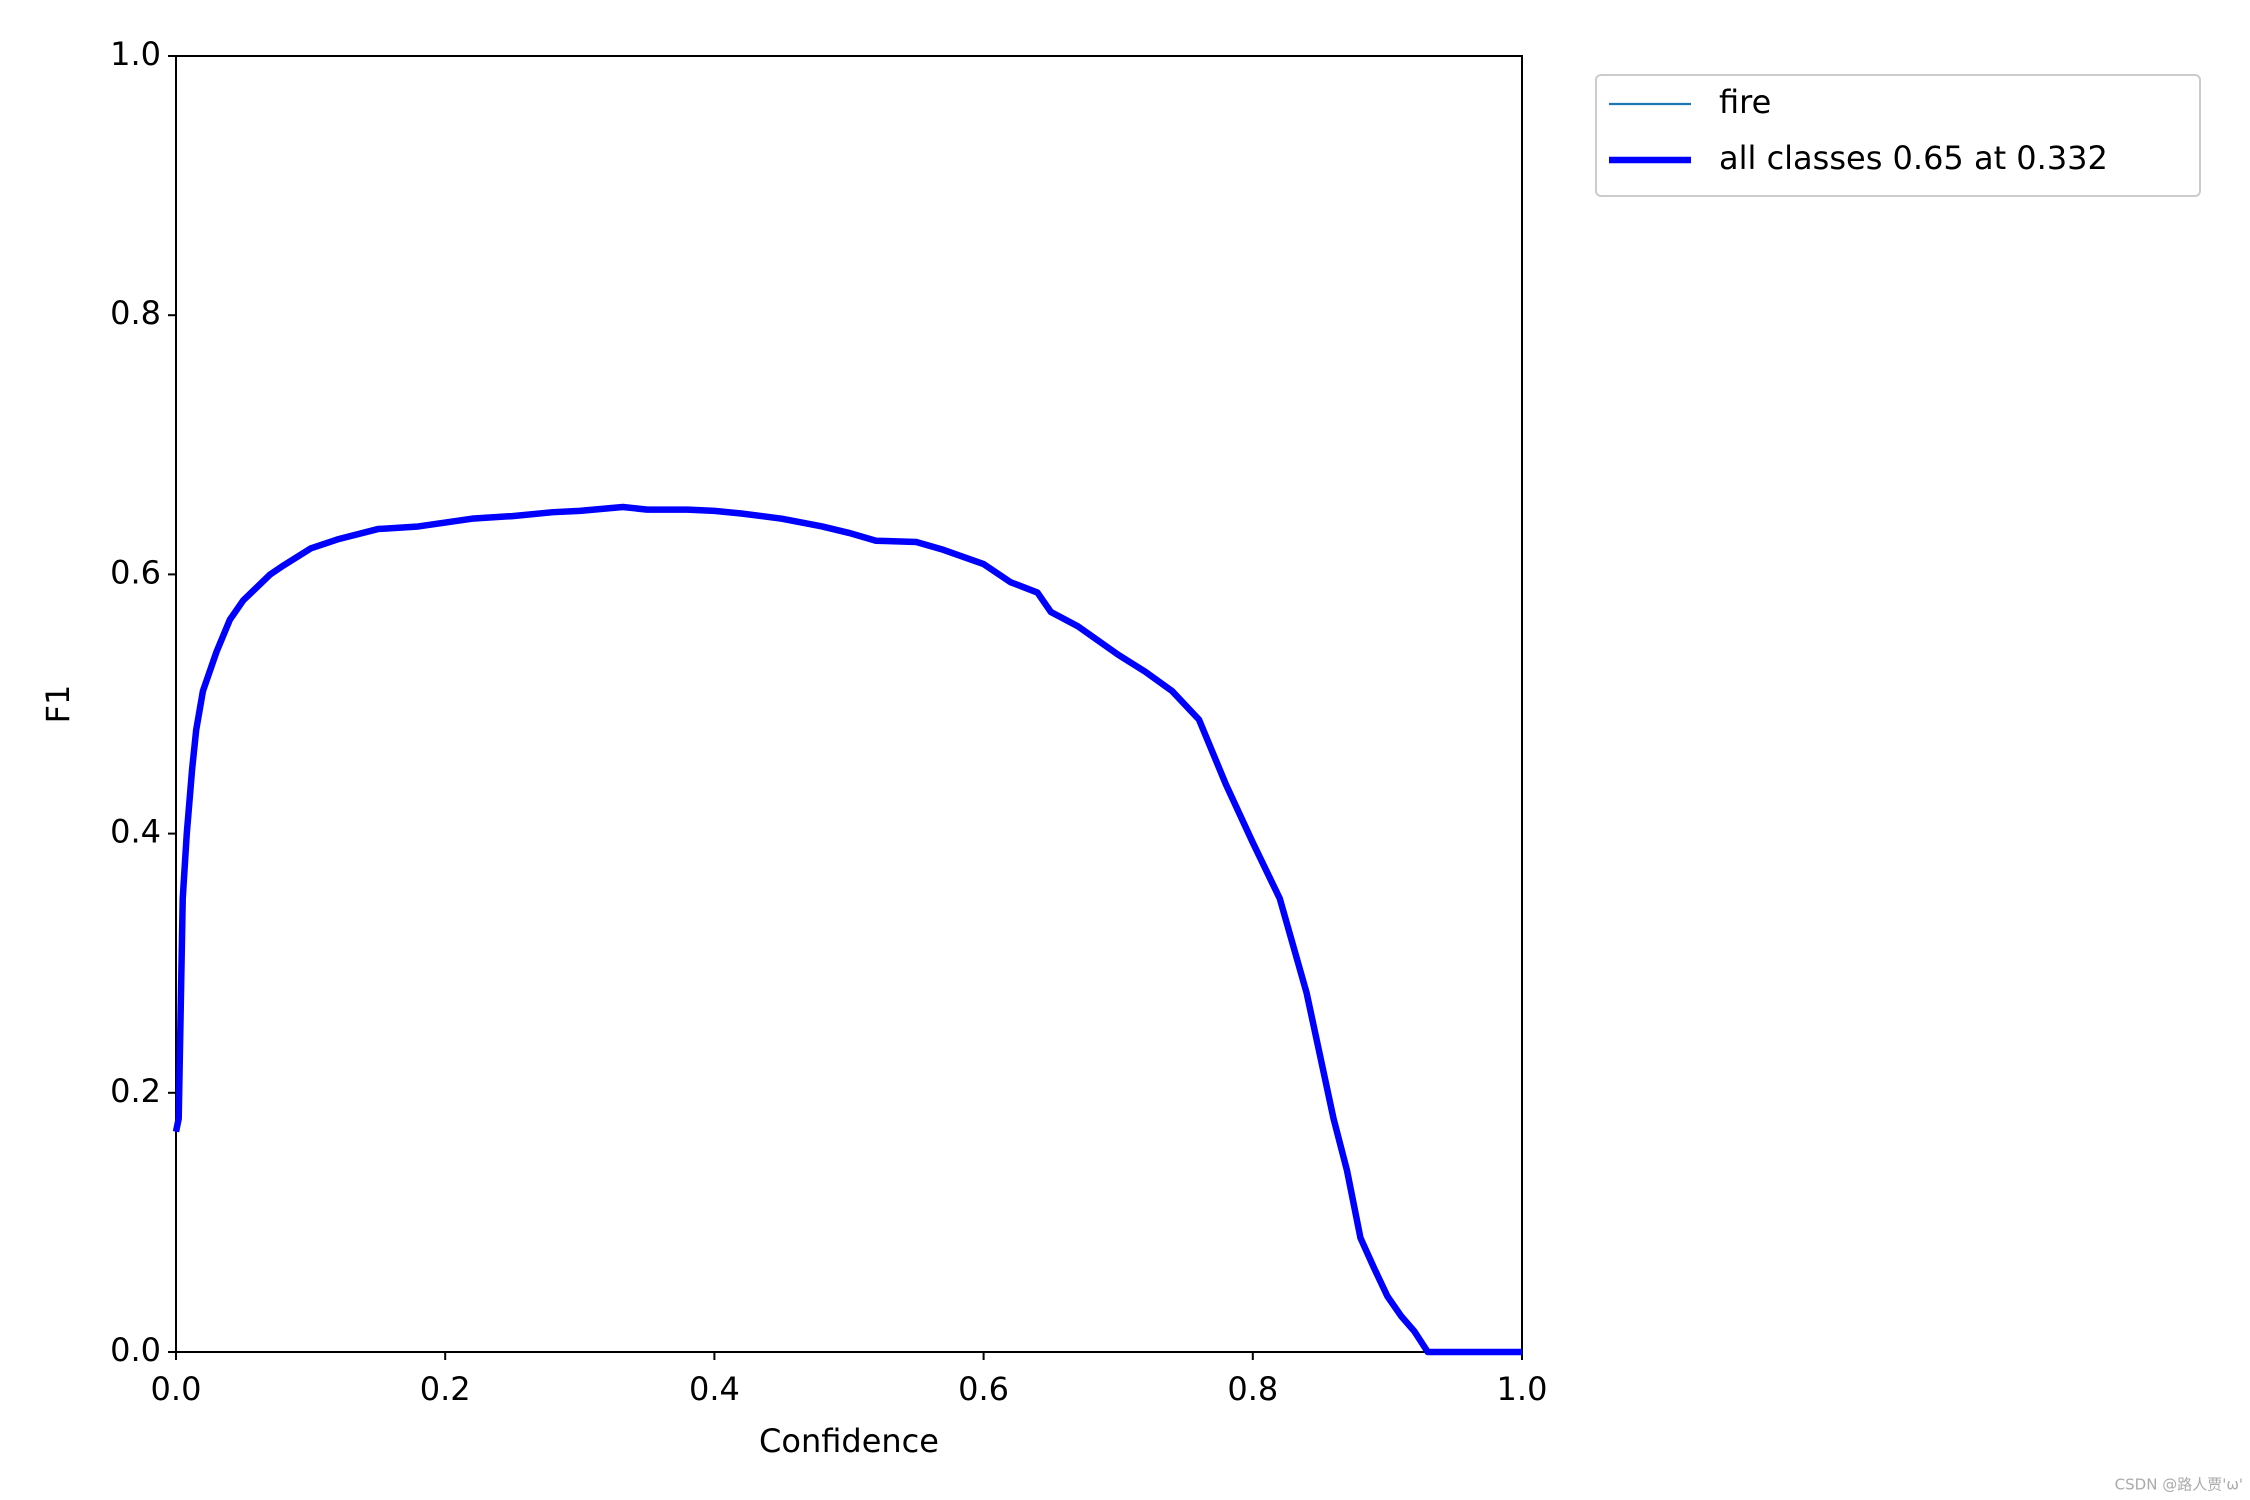 The height and width of the screenshot is (1500, 2250). I want to click on legend-label: all classes 0.65 at 0.332, so click(1913, 158).